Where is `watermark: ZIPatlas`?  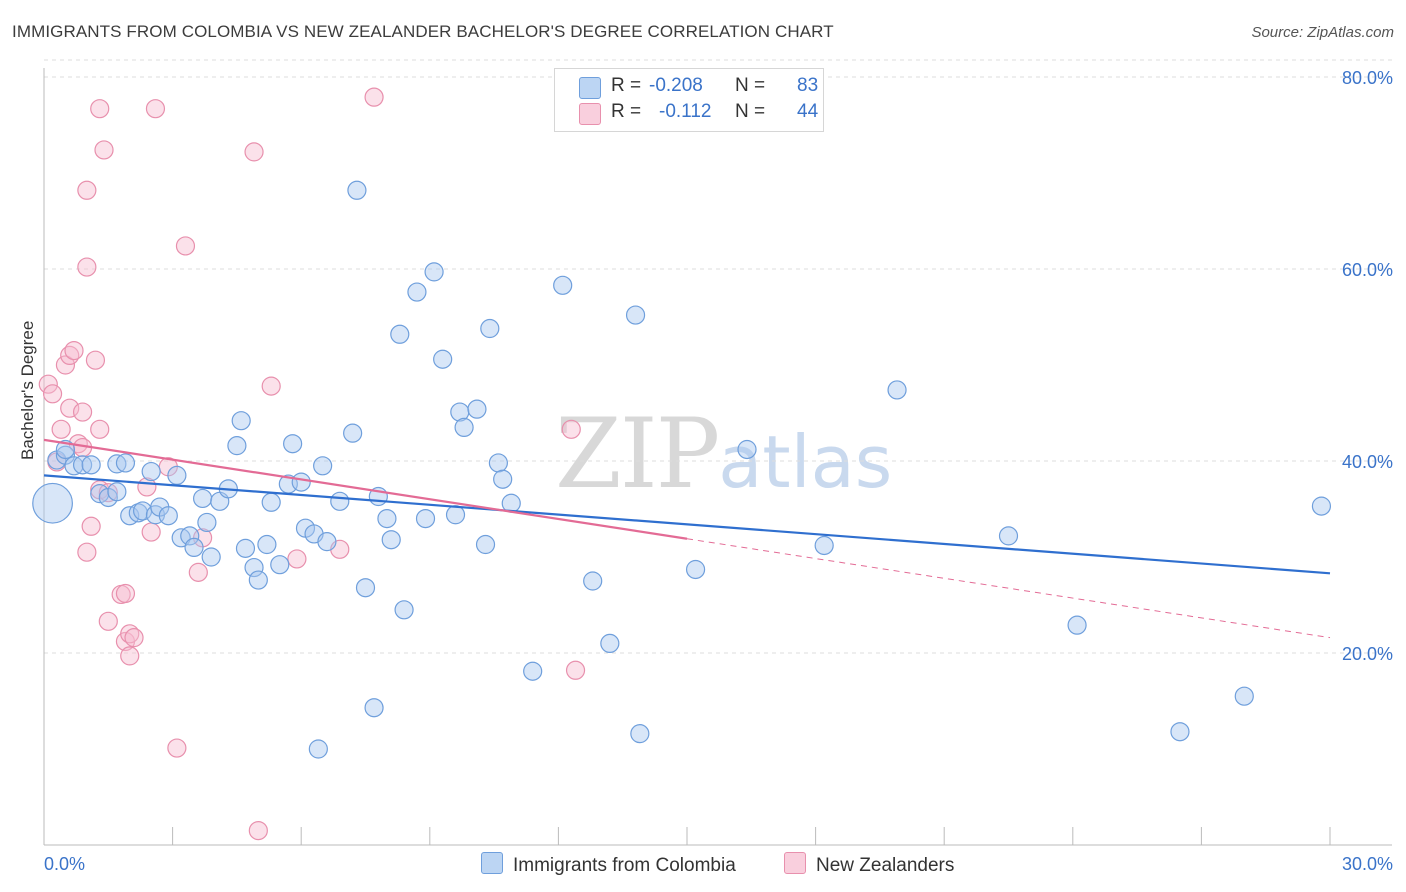 watermark: ZIPatlas is located at coordinates (723, 454).